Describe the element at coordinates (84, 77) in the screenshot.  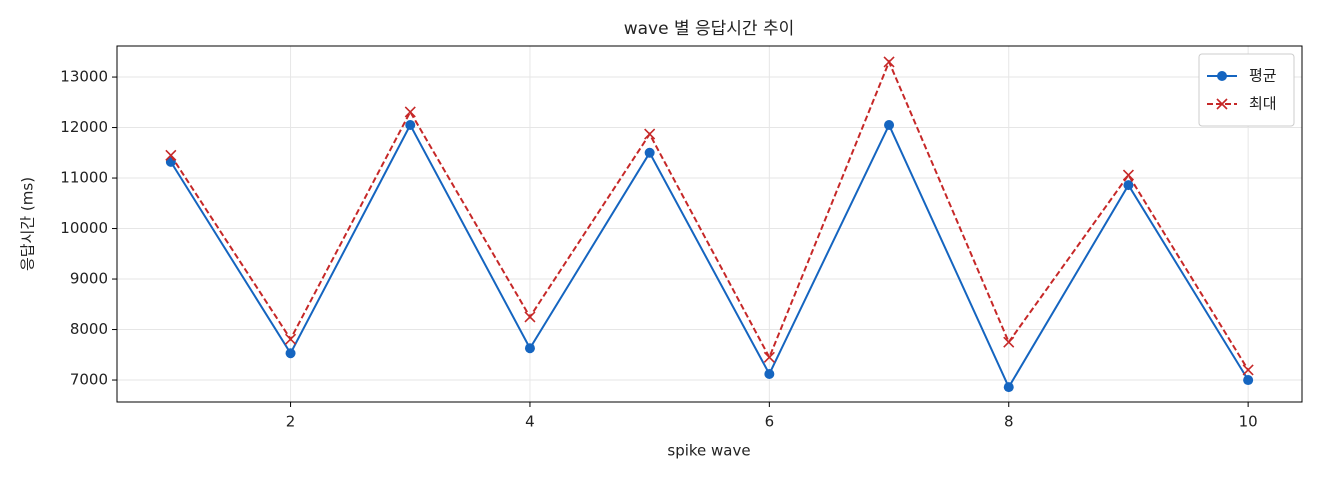
I see `y-tick-label: 13000` at that location.